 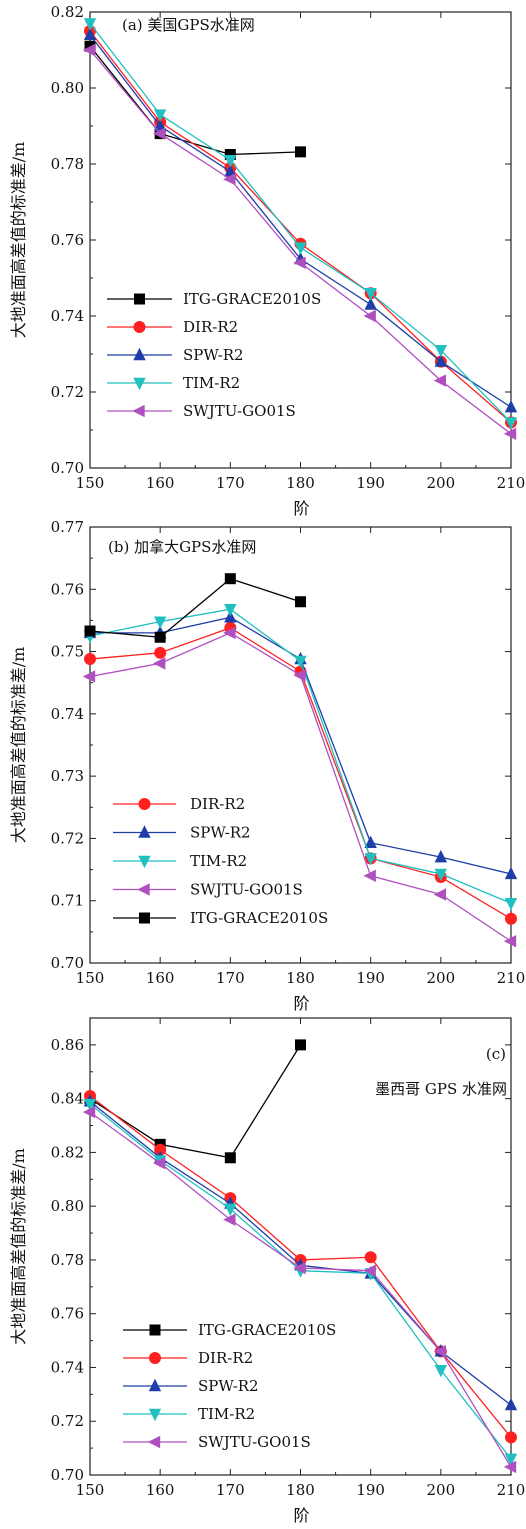 I want to click on y-tick-label: 0.71, so click(x=67, y=901).